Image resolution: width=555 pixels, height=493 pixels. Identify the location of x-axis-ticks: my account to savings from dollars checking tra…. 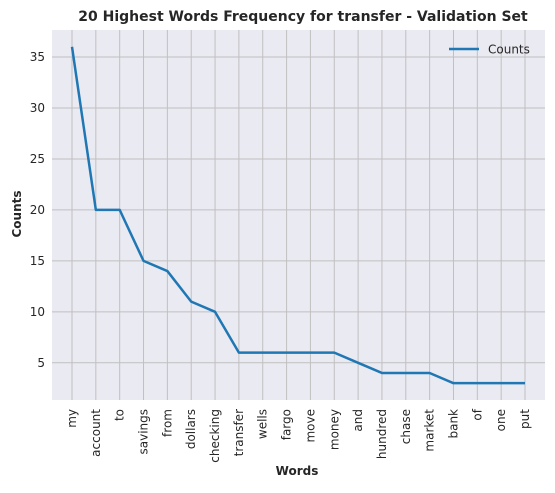
(298, 435).